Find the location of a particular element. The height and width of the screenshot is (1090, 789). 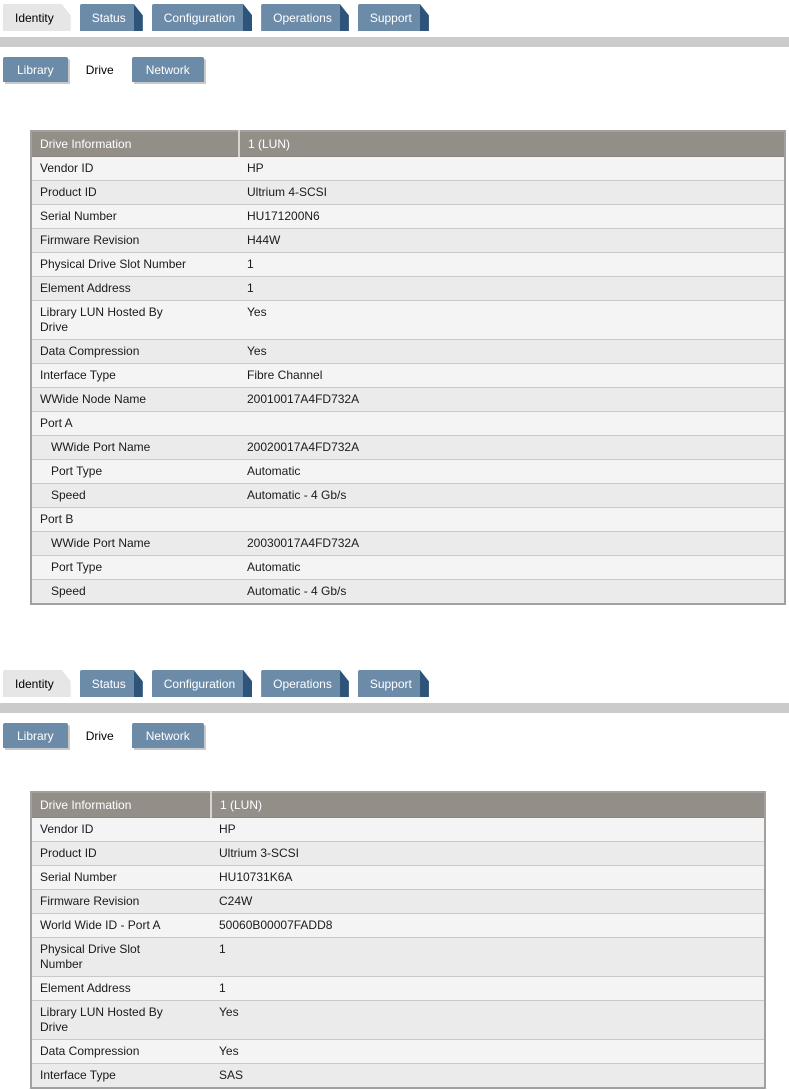

row-label: Port B is located at coordinates (57, 519).